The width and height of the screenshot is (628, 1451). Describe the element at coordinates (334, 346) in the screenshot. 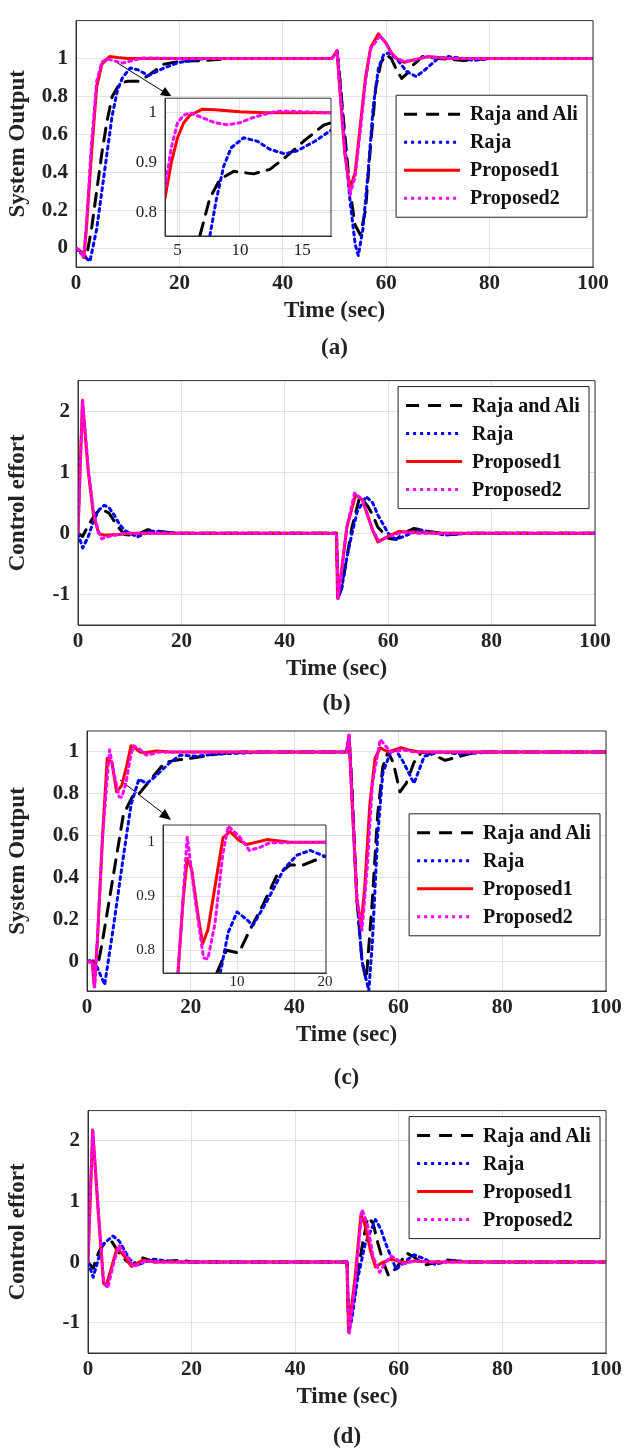

I see `text: (a)` at that location.